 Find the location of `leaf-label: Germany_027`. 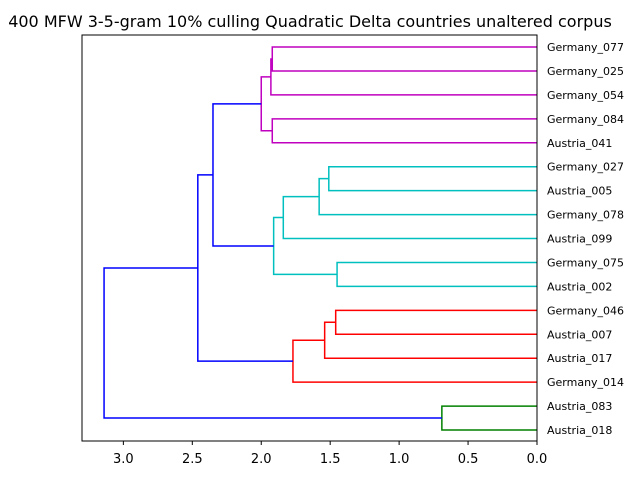

leaf-label: Germany_027 is located at coordinates (585, 167).